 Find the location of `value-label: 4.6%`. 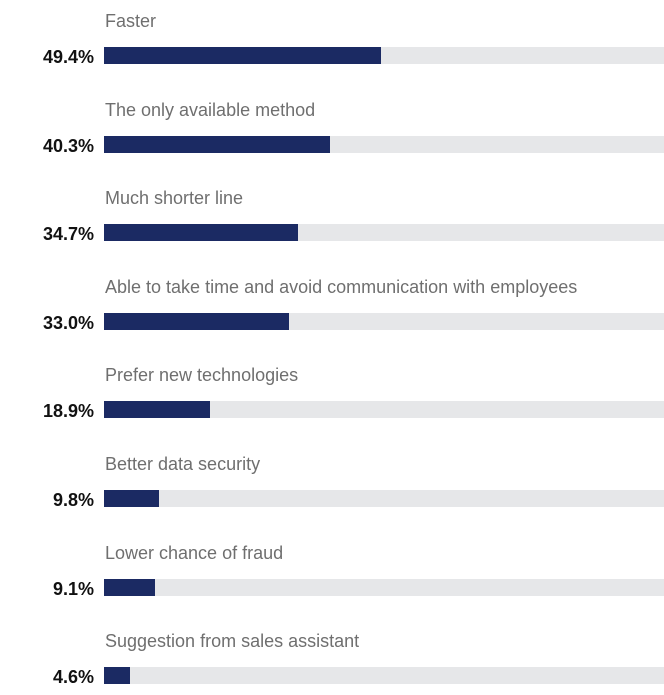

value-label: 4.6% is located at coordinates (73, 677).